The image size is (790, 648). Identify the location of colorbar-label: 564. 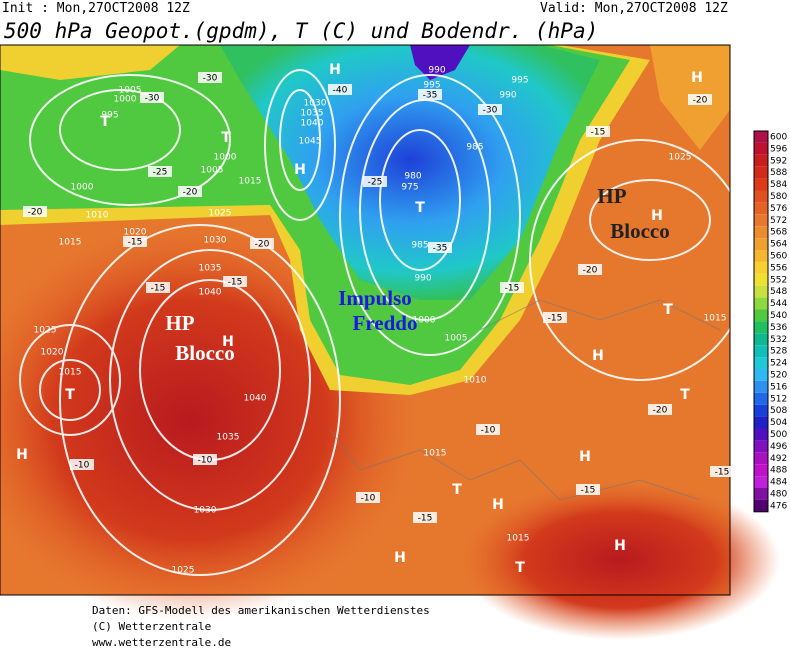
(778, 245).